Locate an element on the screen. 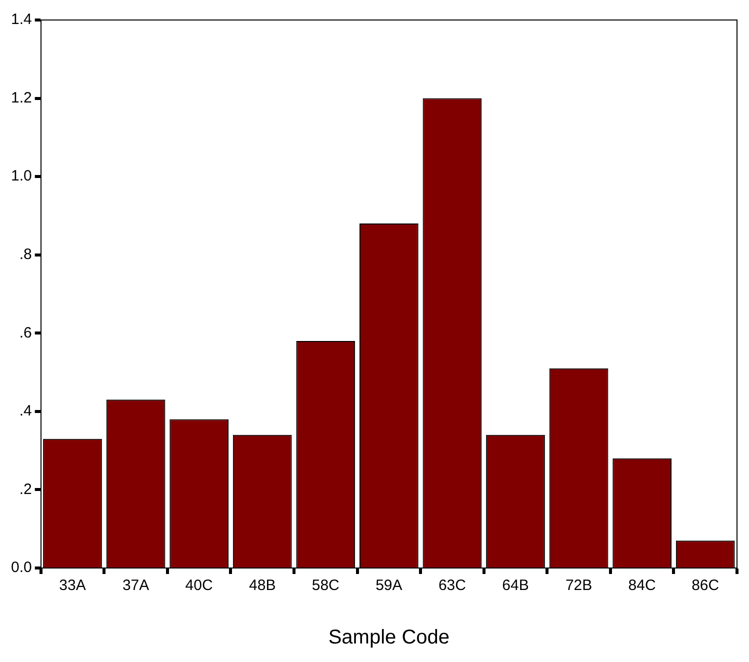  x-tick-label: 84C is located at coordinates (642, 585).